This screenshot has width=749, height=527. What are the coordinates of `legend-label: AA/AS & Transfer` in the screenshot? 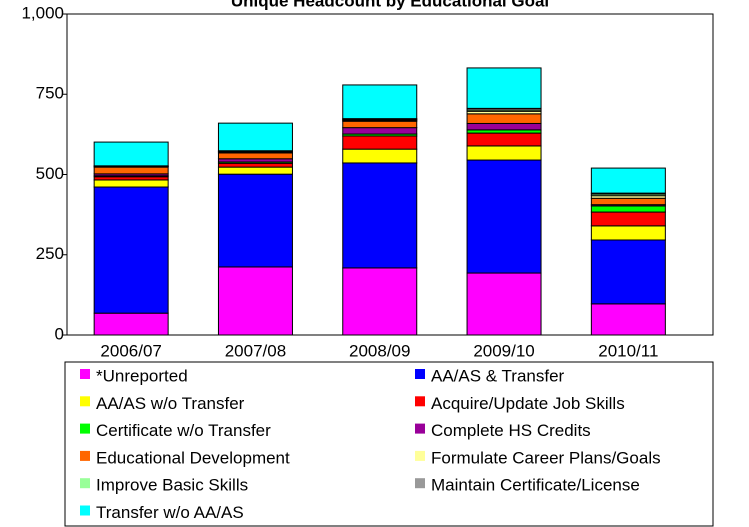 It's located at (498, 375).